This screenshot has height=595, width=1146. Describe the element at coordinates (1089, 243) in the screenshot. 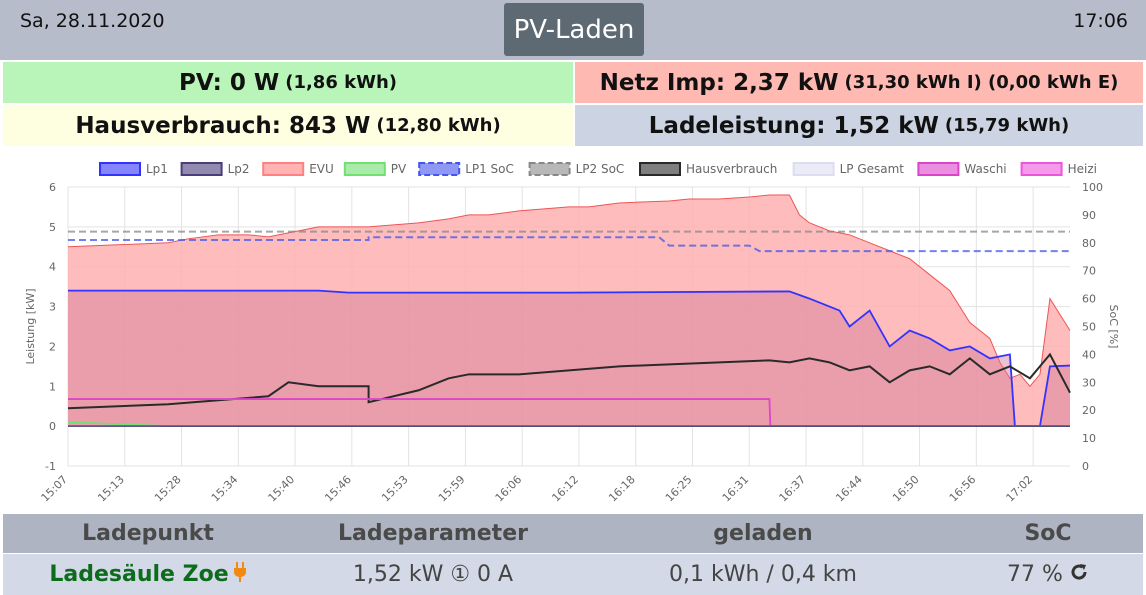

I see `y2-tick-label: 80` at that location.